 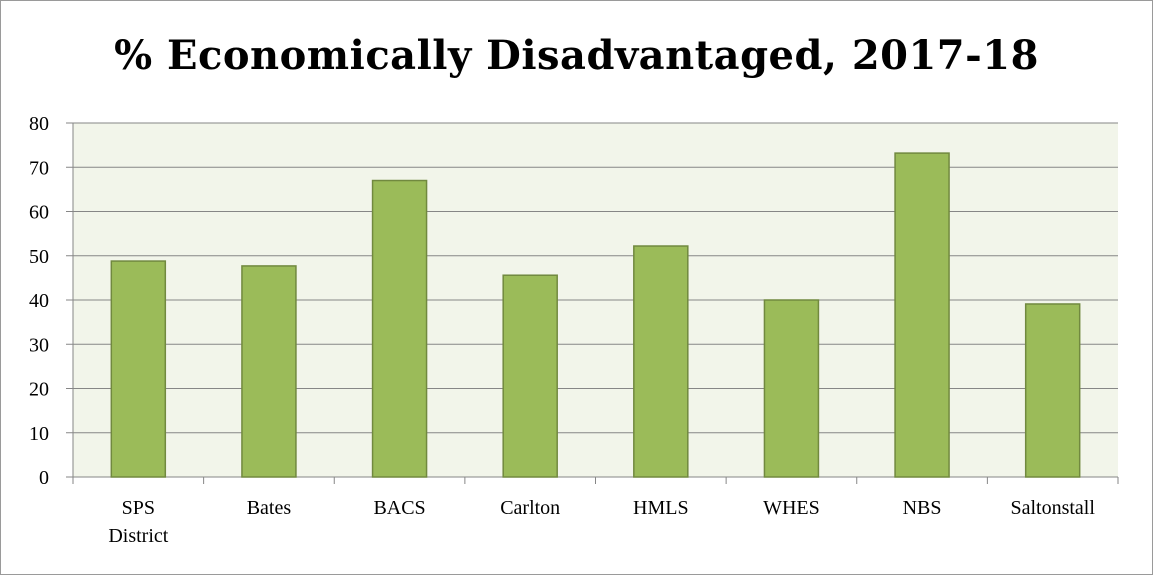 What do you see at coordinates (39, 301) in the screenshot?
I see `y-tick-label: 40` at bounding box center [39, 301].